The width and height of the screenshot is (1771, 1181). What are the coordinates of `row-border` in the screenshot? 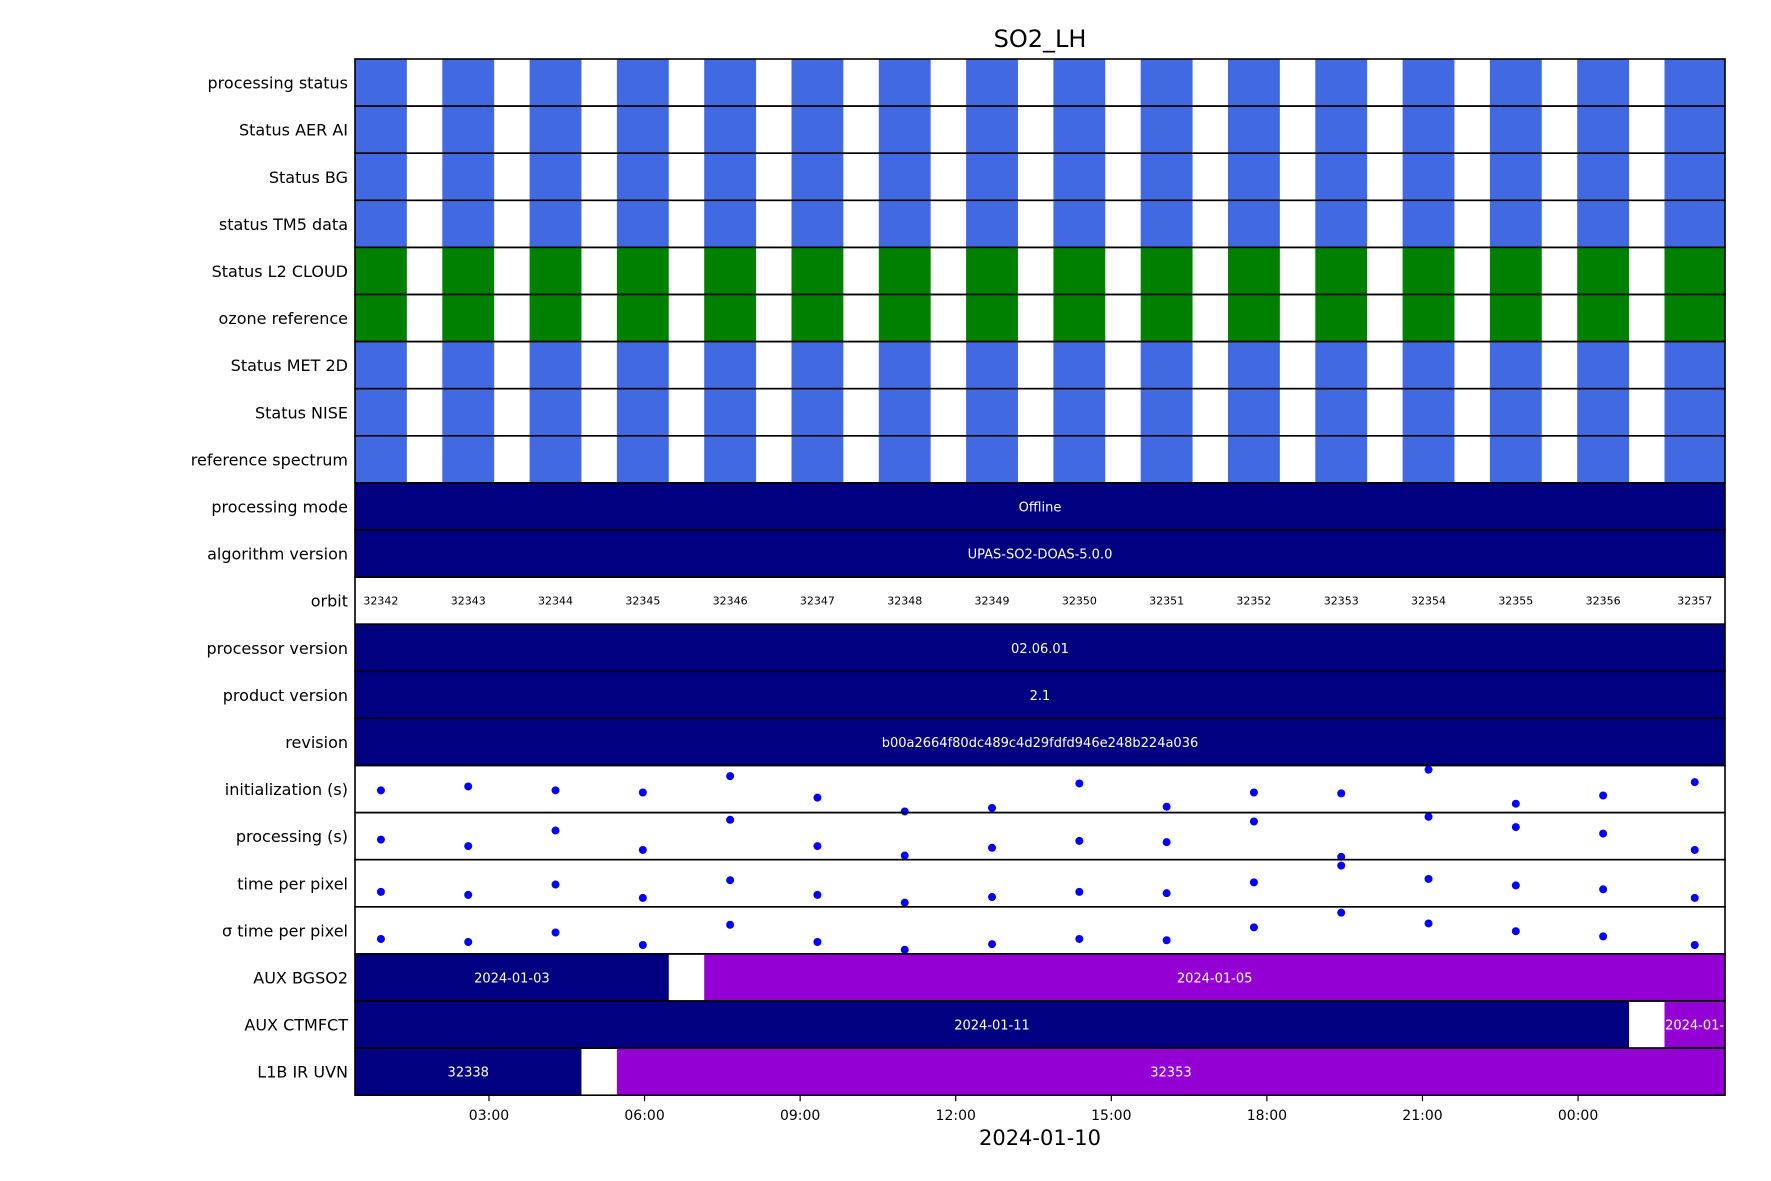 It's located at (1040, 1071).